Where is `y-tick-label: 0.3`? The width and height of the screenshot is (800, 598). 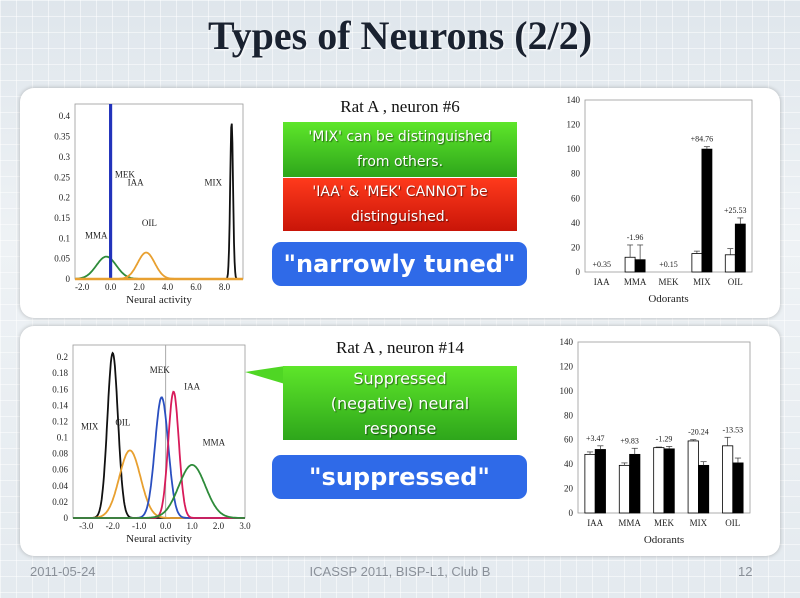
y-tick-label: 0.3 is located at coordinates (65, 157).